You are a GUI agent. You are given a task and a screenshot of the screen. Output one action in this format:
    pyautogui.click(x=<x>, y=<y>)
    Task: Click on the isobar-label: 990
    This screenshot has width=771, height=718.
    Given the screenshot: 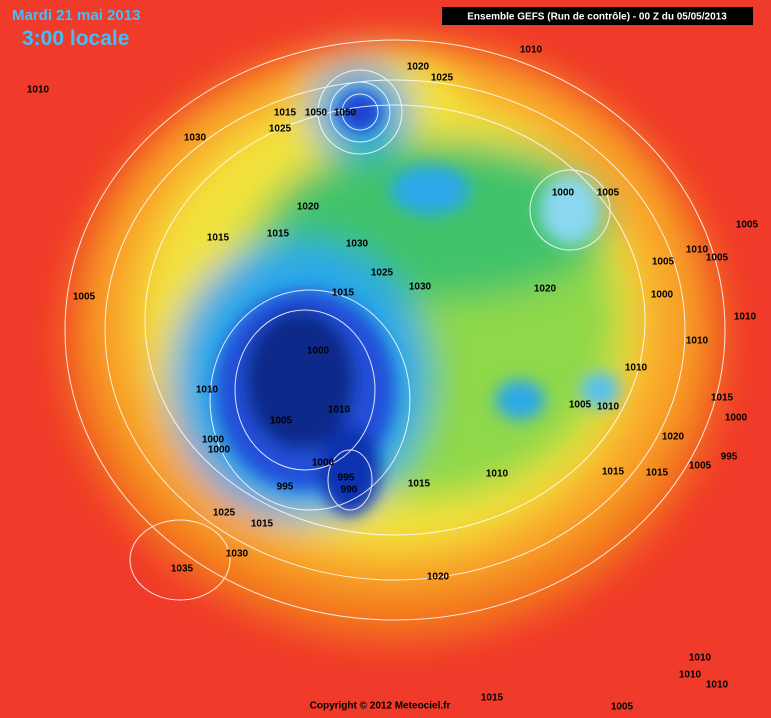 What is the action you would take?
    pyautogui.click(x=349, y=490)
    